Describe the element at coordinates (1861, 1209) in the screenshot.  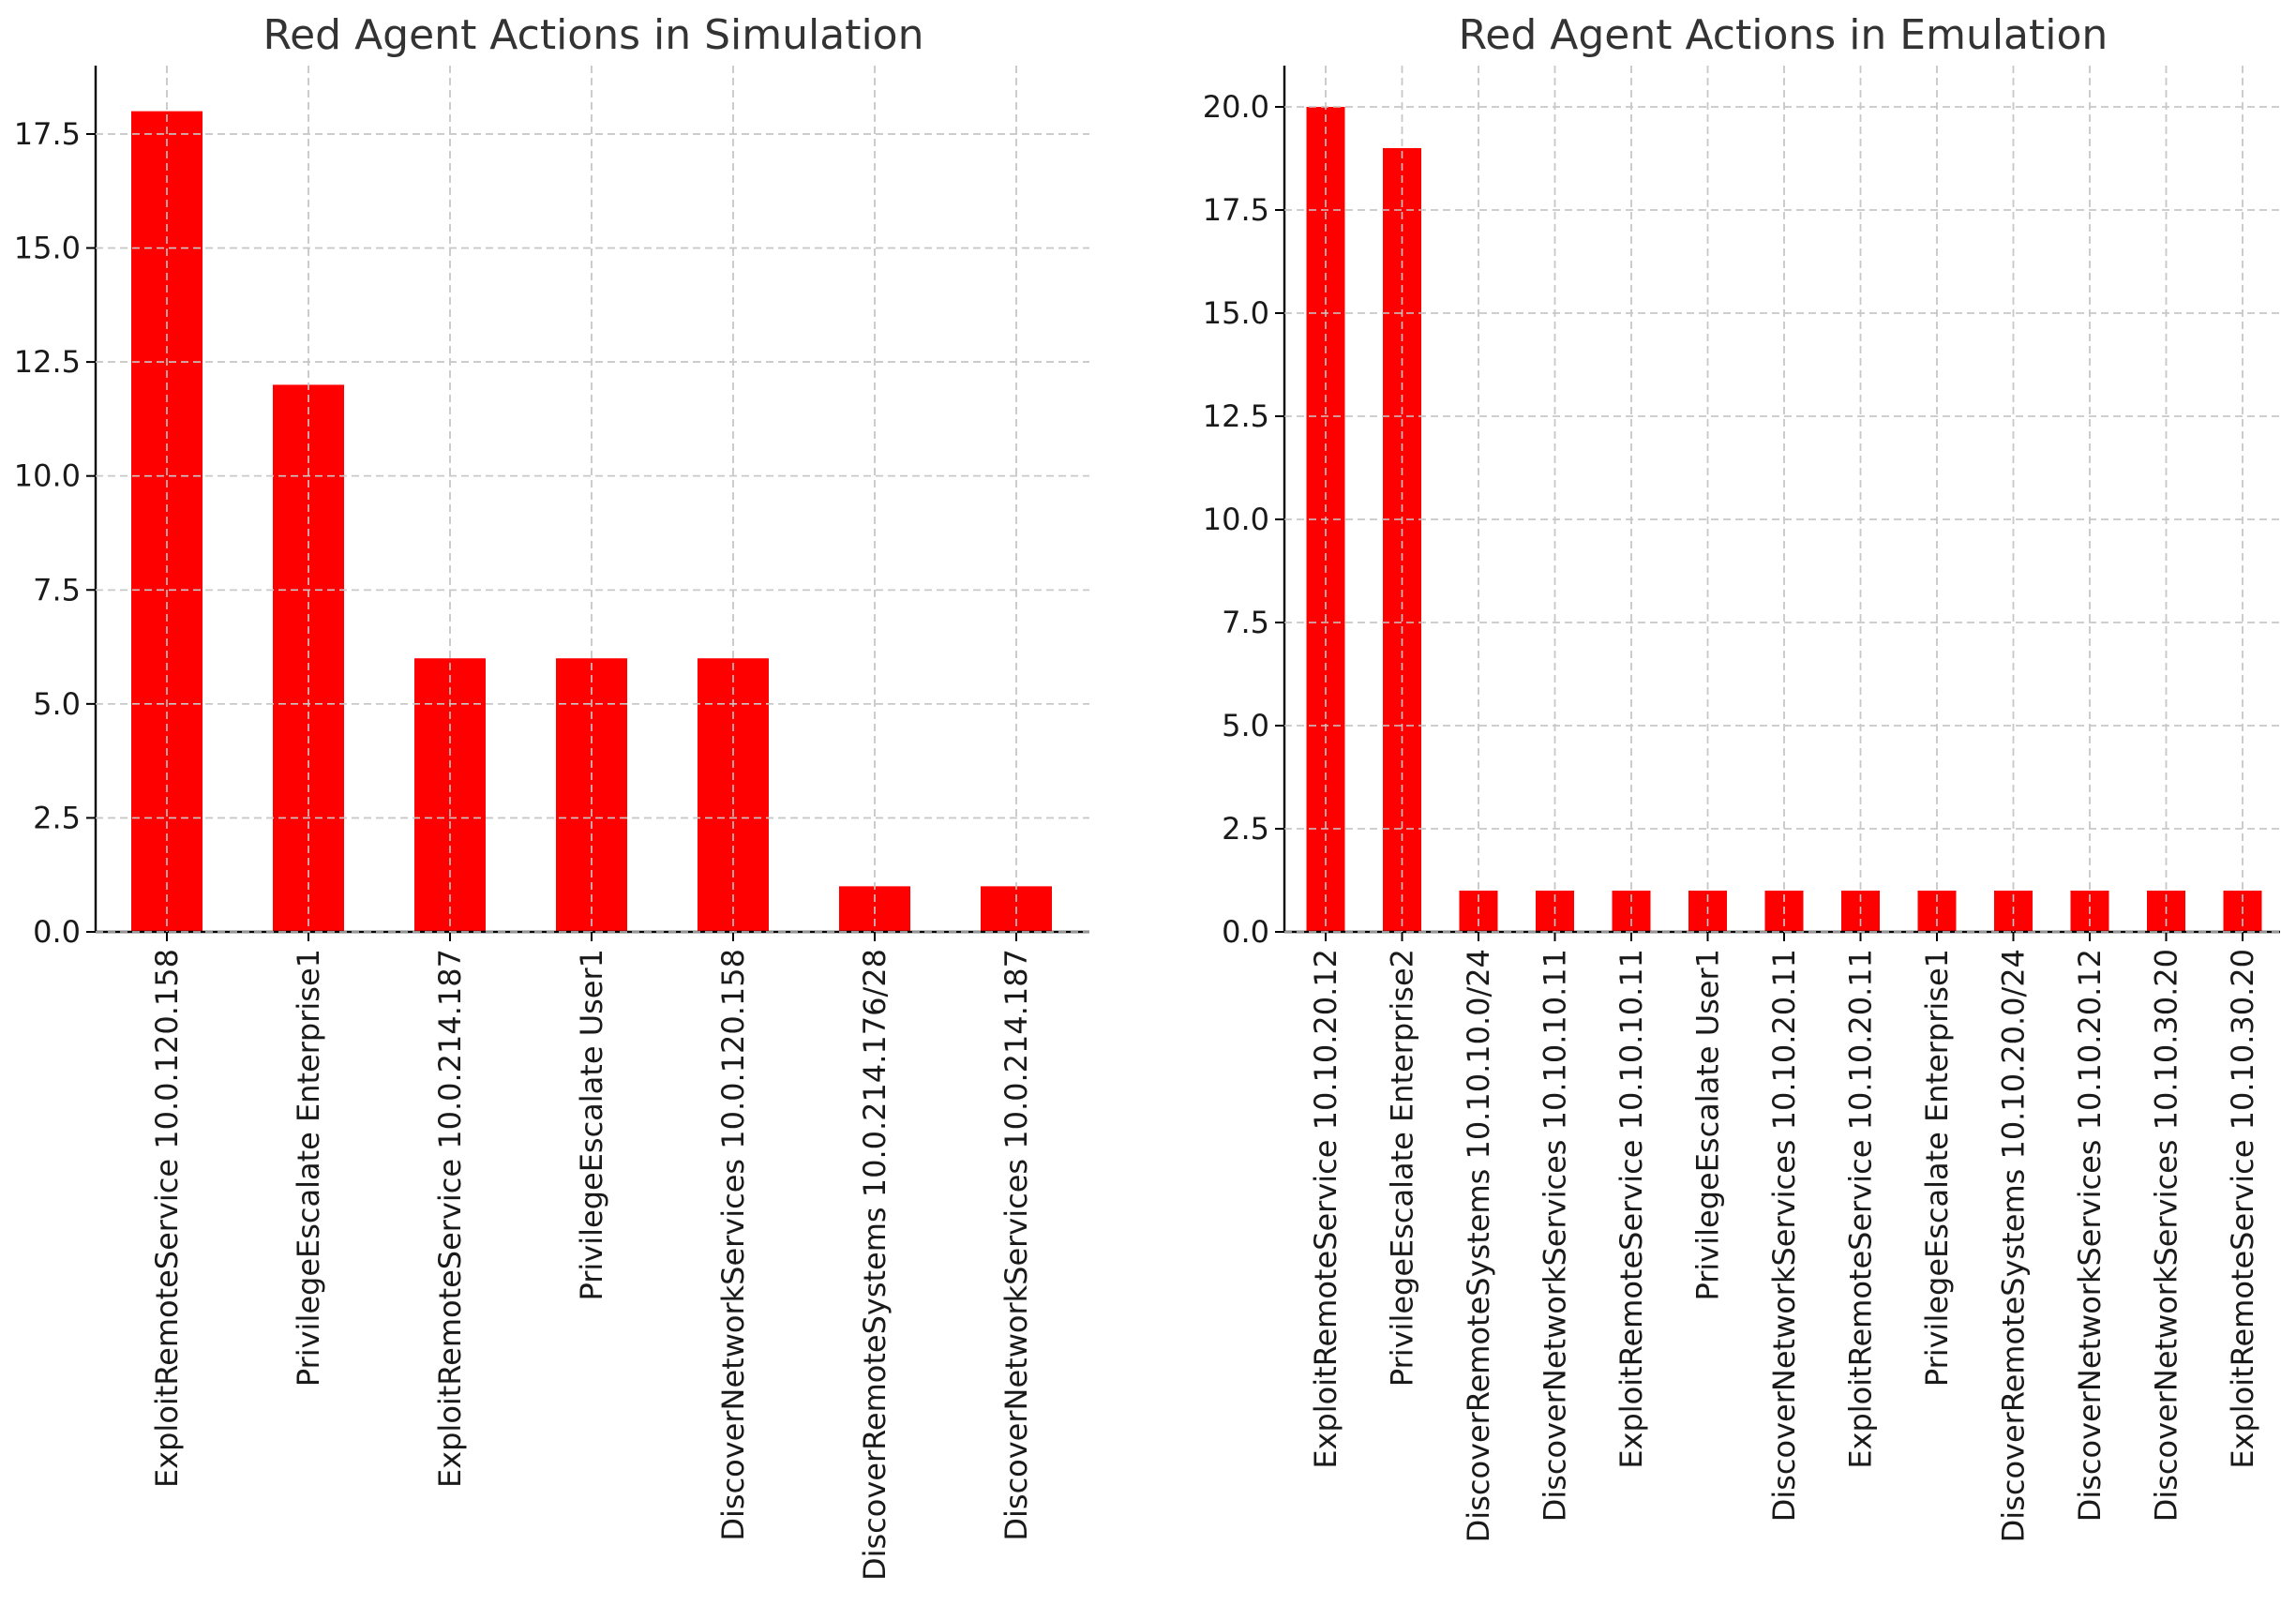
I see `emulation-category-label: ExploitRemoteService 10.10.20.11` at that location.